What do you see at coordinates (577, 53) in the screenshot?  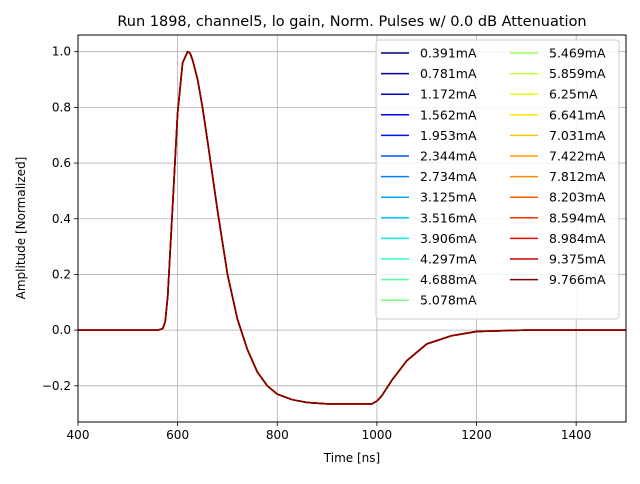 I see `legend-label: 5.469mA` at bounding box center [577, 53].